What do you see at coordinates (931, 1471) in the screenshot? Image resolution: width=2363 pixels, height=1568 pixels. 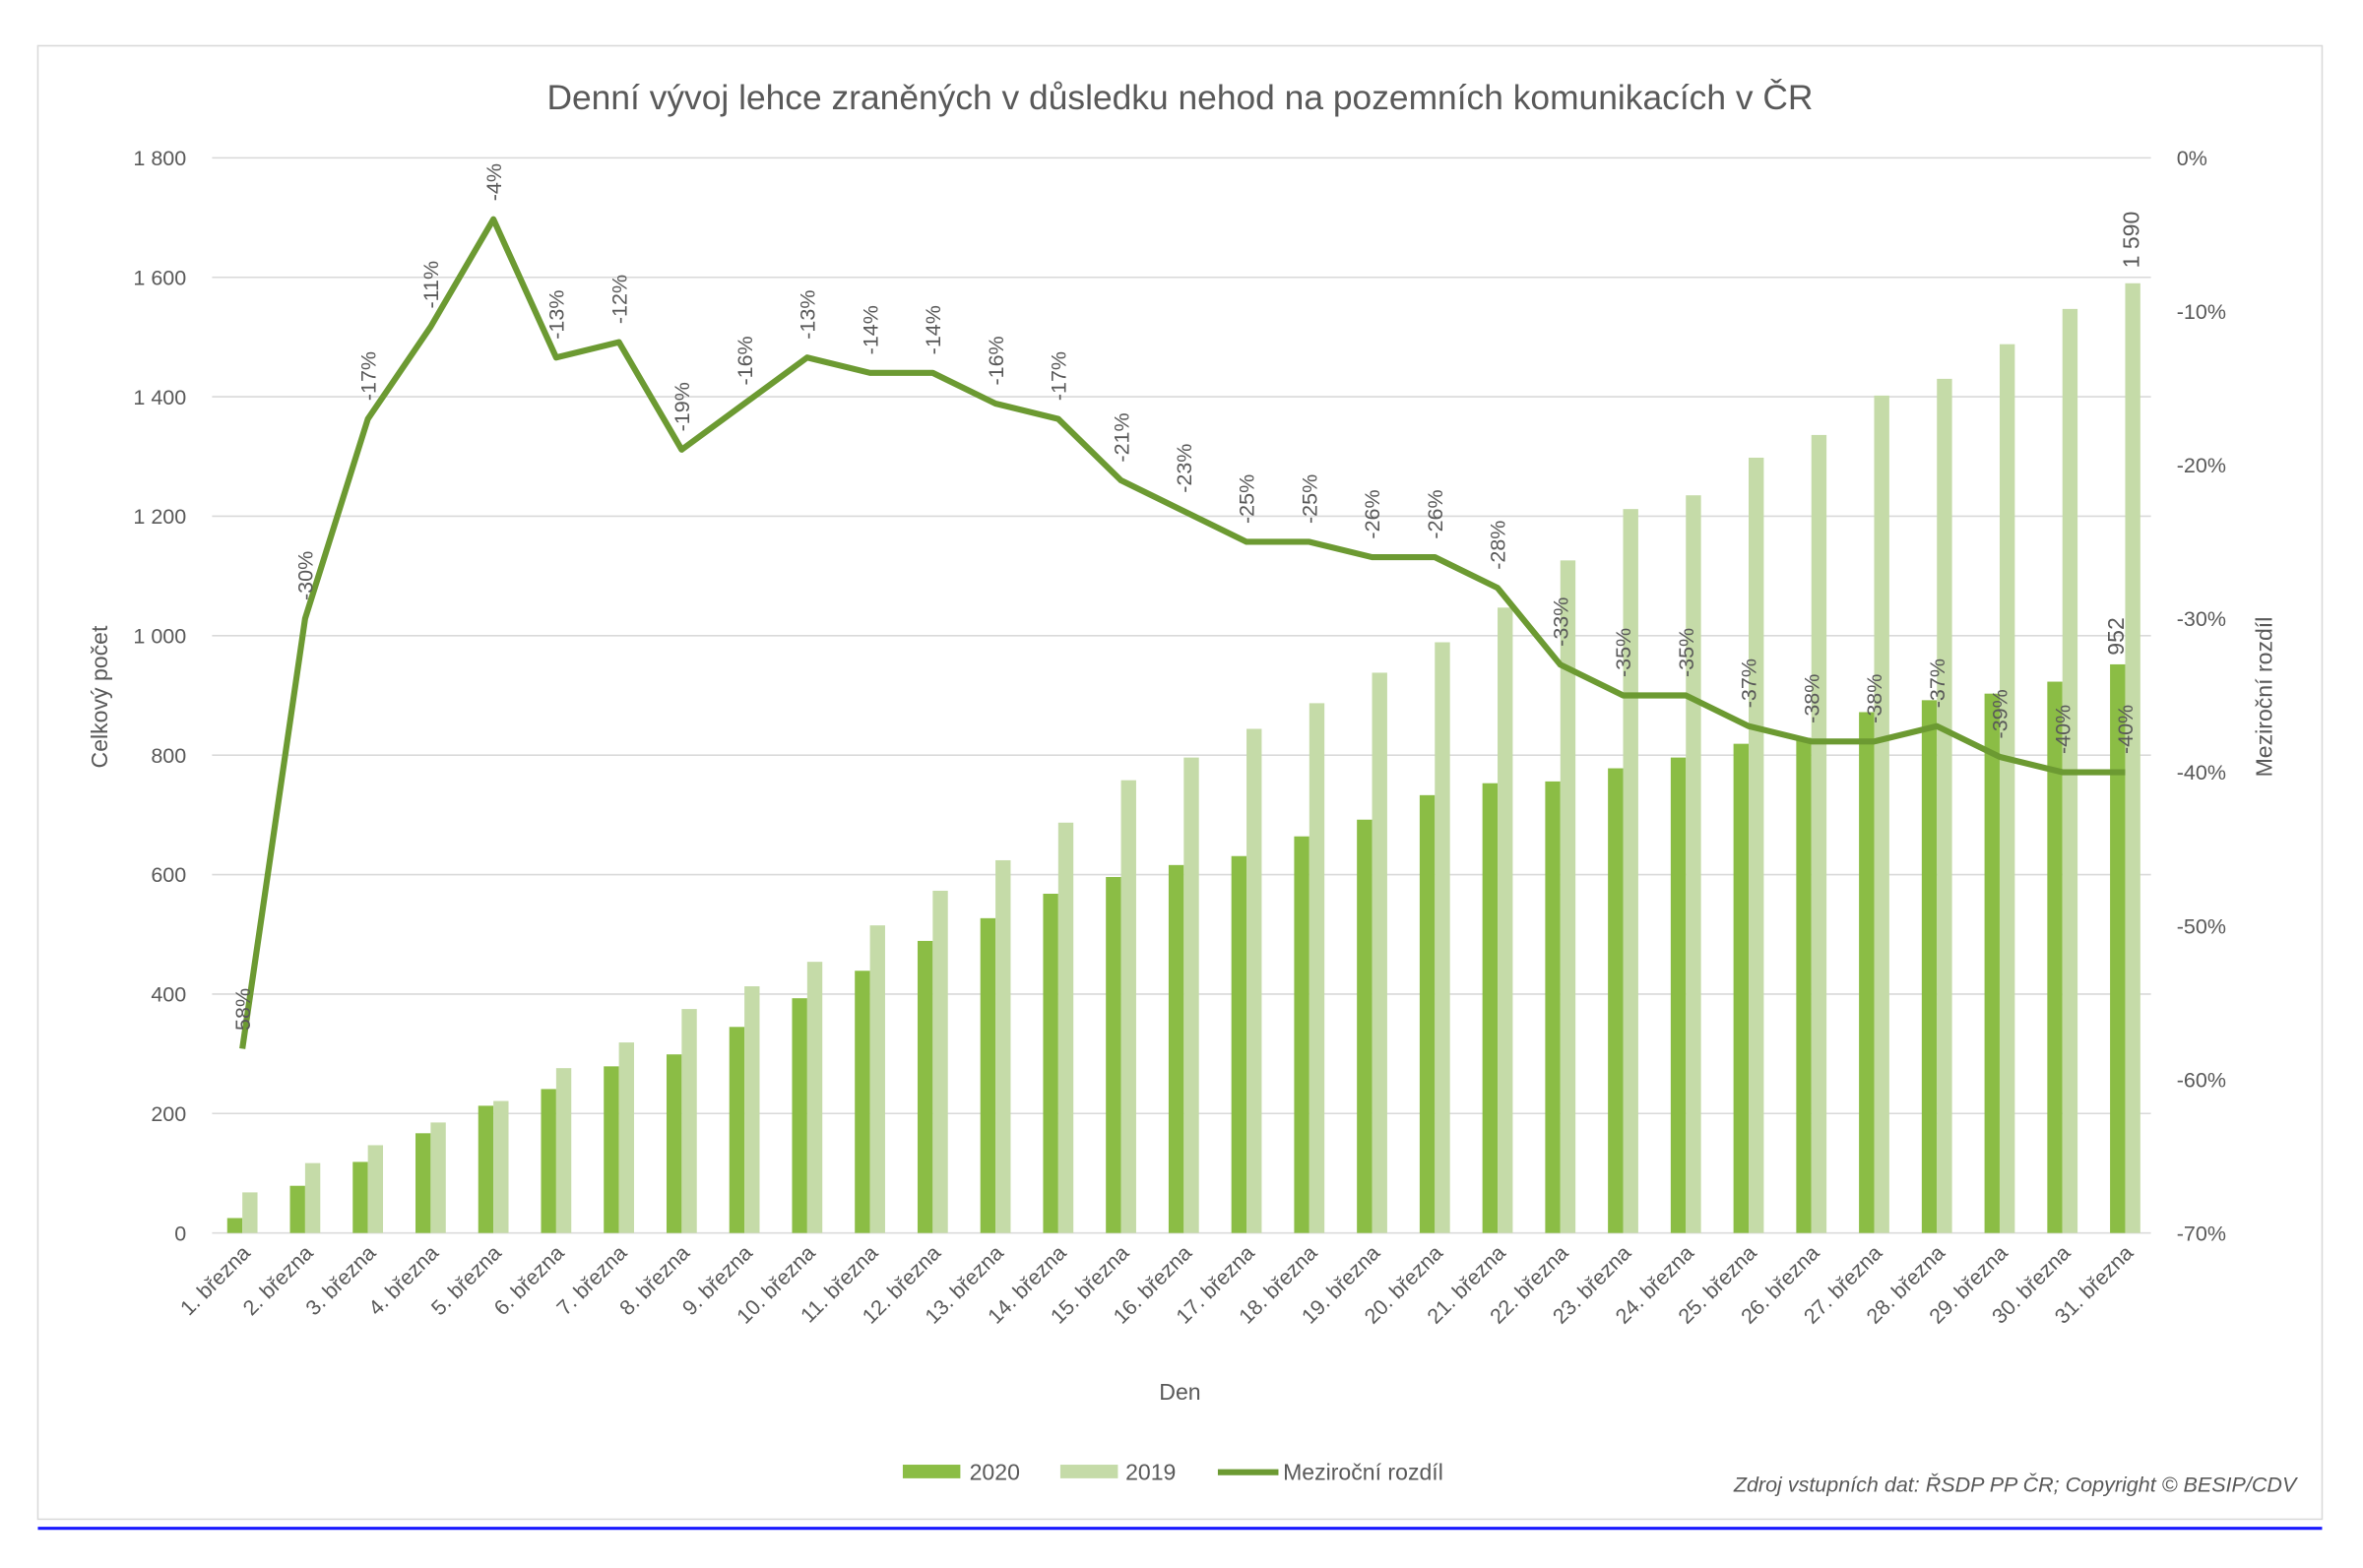 I see `legend-swatch-2020` at bounding box center [931, 1471].